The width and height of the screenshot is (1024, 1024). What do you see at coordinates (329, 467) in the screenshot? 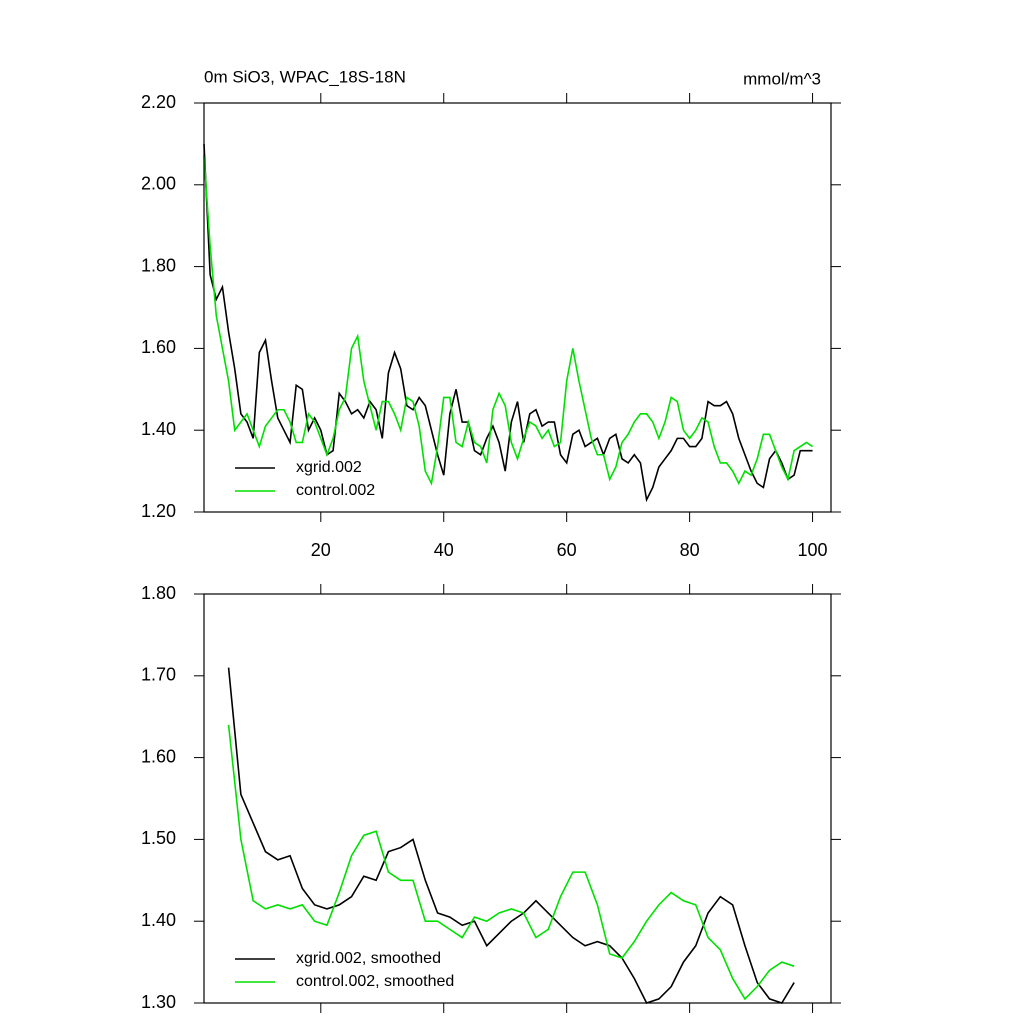
I see `legend-label: xgrid.002` at bounding box center [329, 467].